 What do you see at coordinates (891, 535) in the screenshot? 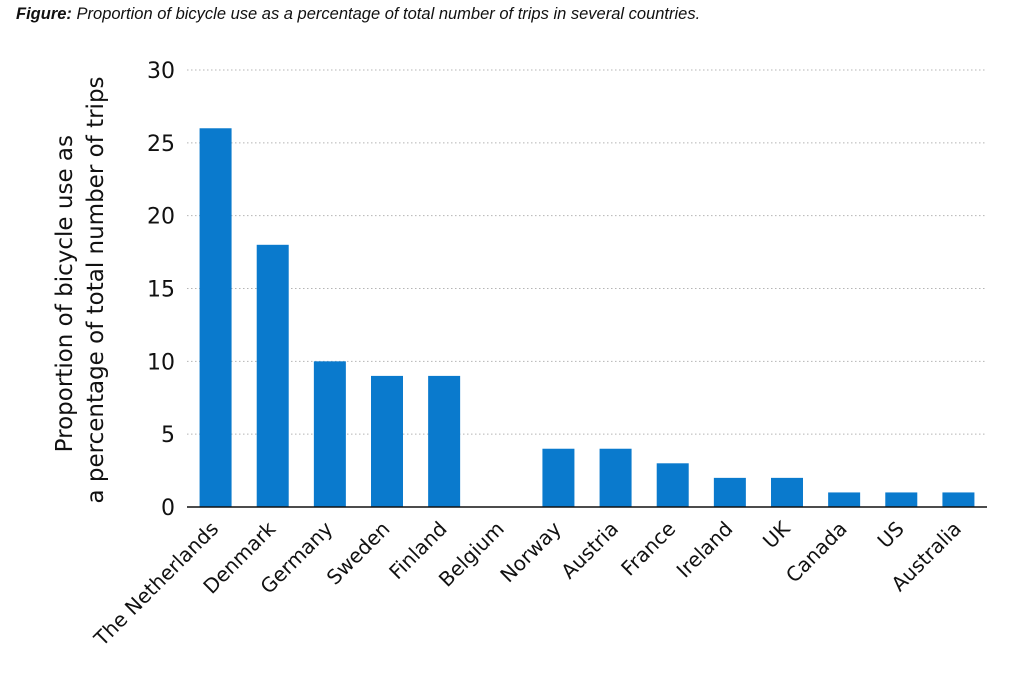
I see `x-tick-label: US` at bounding box center [891, 535].